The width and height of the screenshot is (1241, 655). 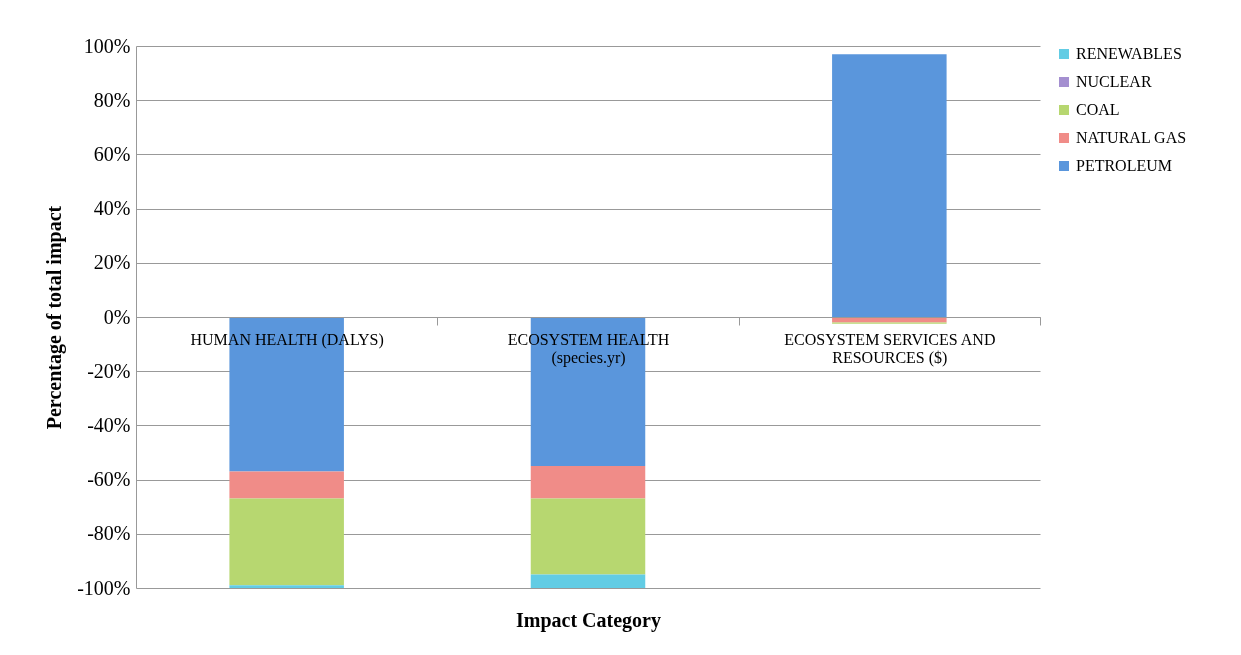 I want to click on y-tick-label: 60%, so click(x=112, y=153).